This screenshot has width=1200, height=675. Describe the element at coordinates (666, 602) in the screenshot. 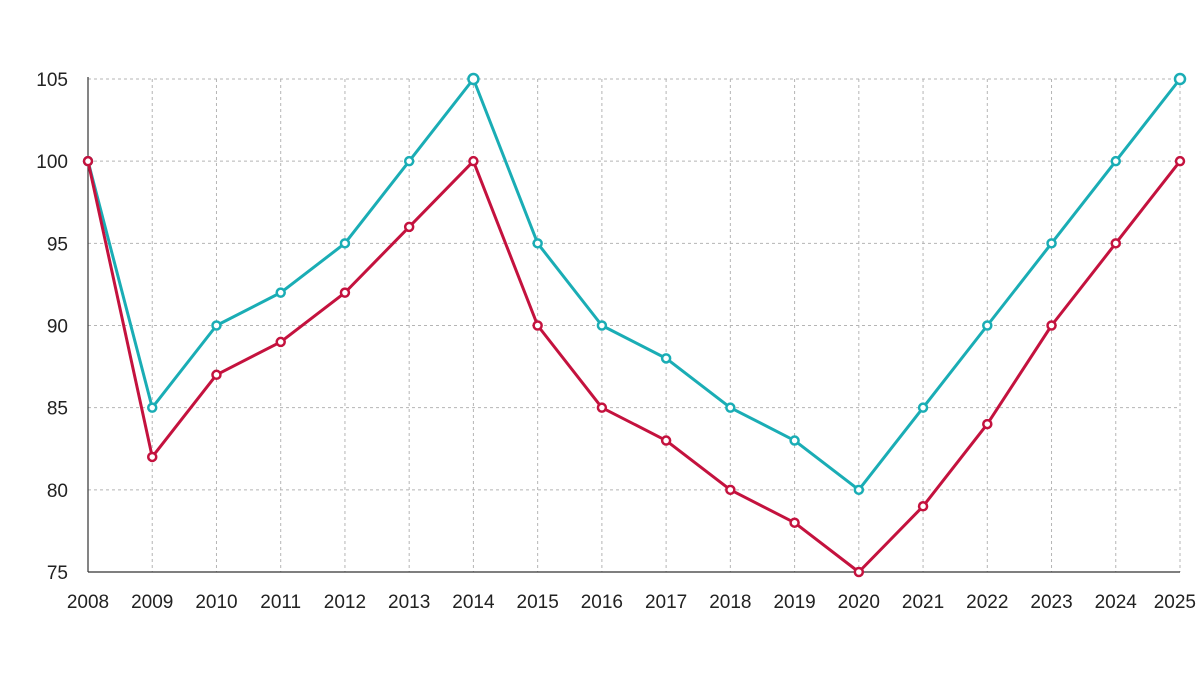

I see `x-tick-label: 2017` at that location.